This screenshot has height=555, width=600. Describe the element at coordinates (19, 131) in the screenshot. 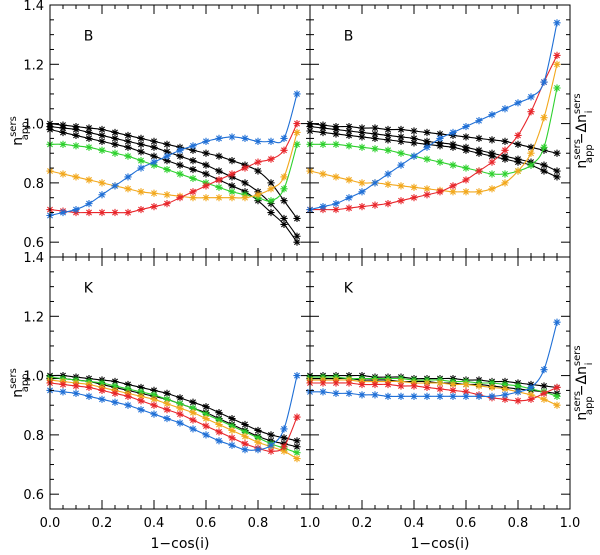

I see `svg-text: nsersapp` at that location.